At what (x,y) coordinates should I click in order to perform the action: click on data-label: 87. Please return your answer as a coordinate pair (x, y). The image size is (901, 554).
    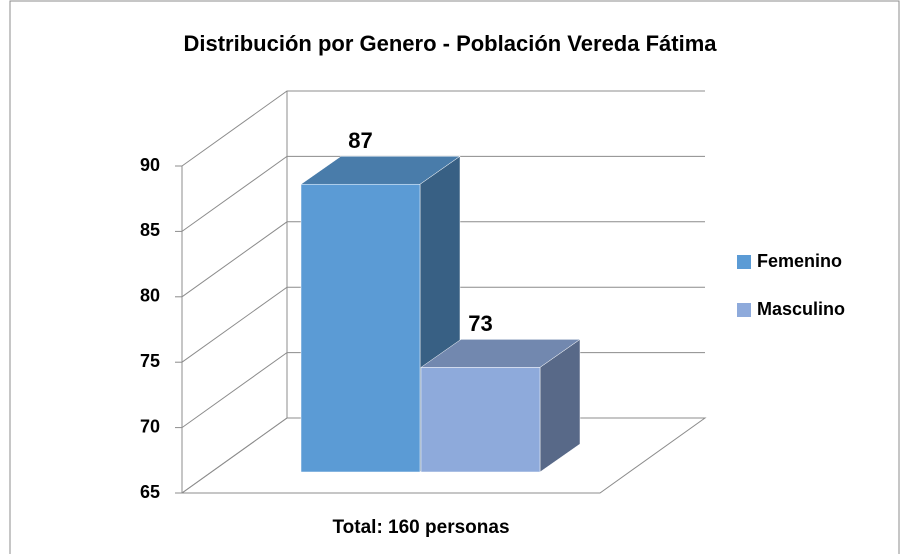
    Looking at the image, I should click on (360, 140).